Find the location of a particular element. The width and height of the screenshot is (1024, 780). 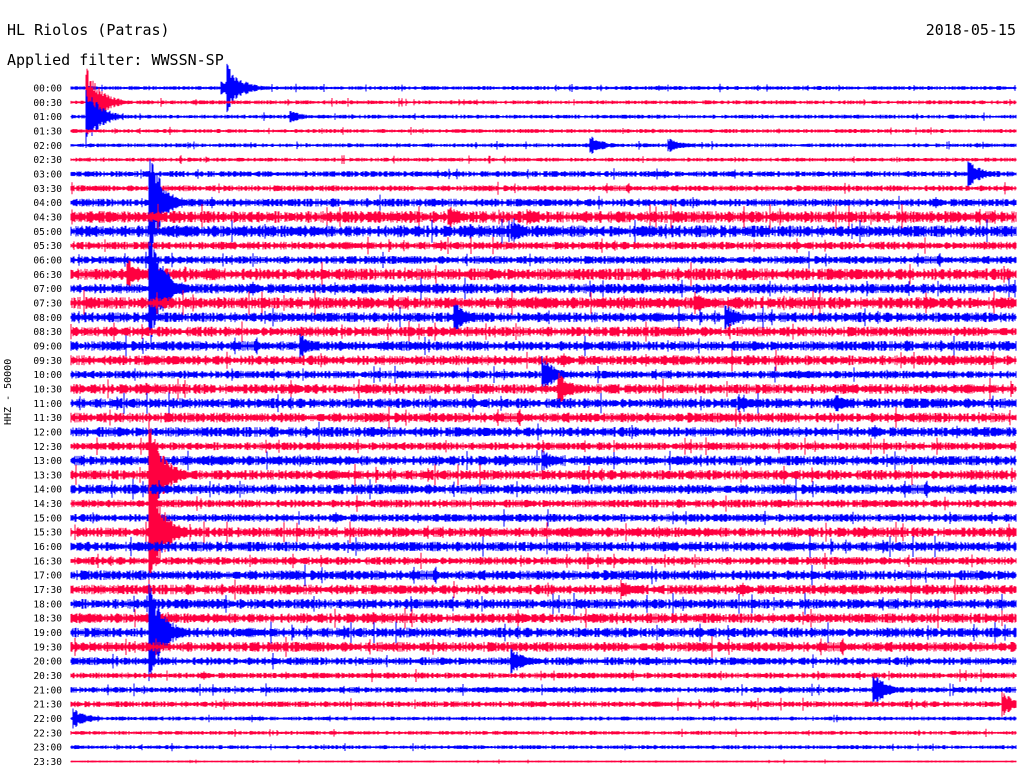

time-tick-label: 22:30 is located at coordinates (47, 733).